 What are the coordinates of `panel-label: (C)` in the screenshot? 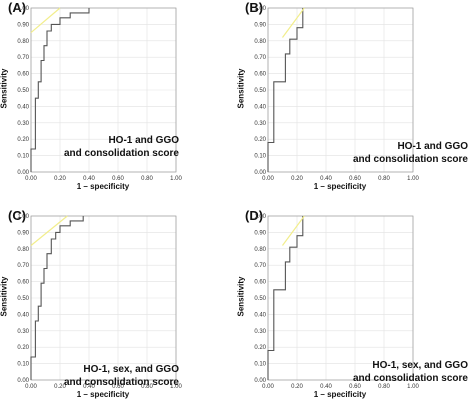 It's located at (17, 215).